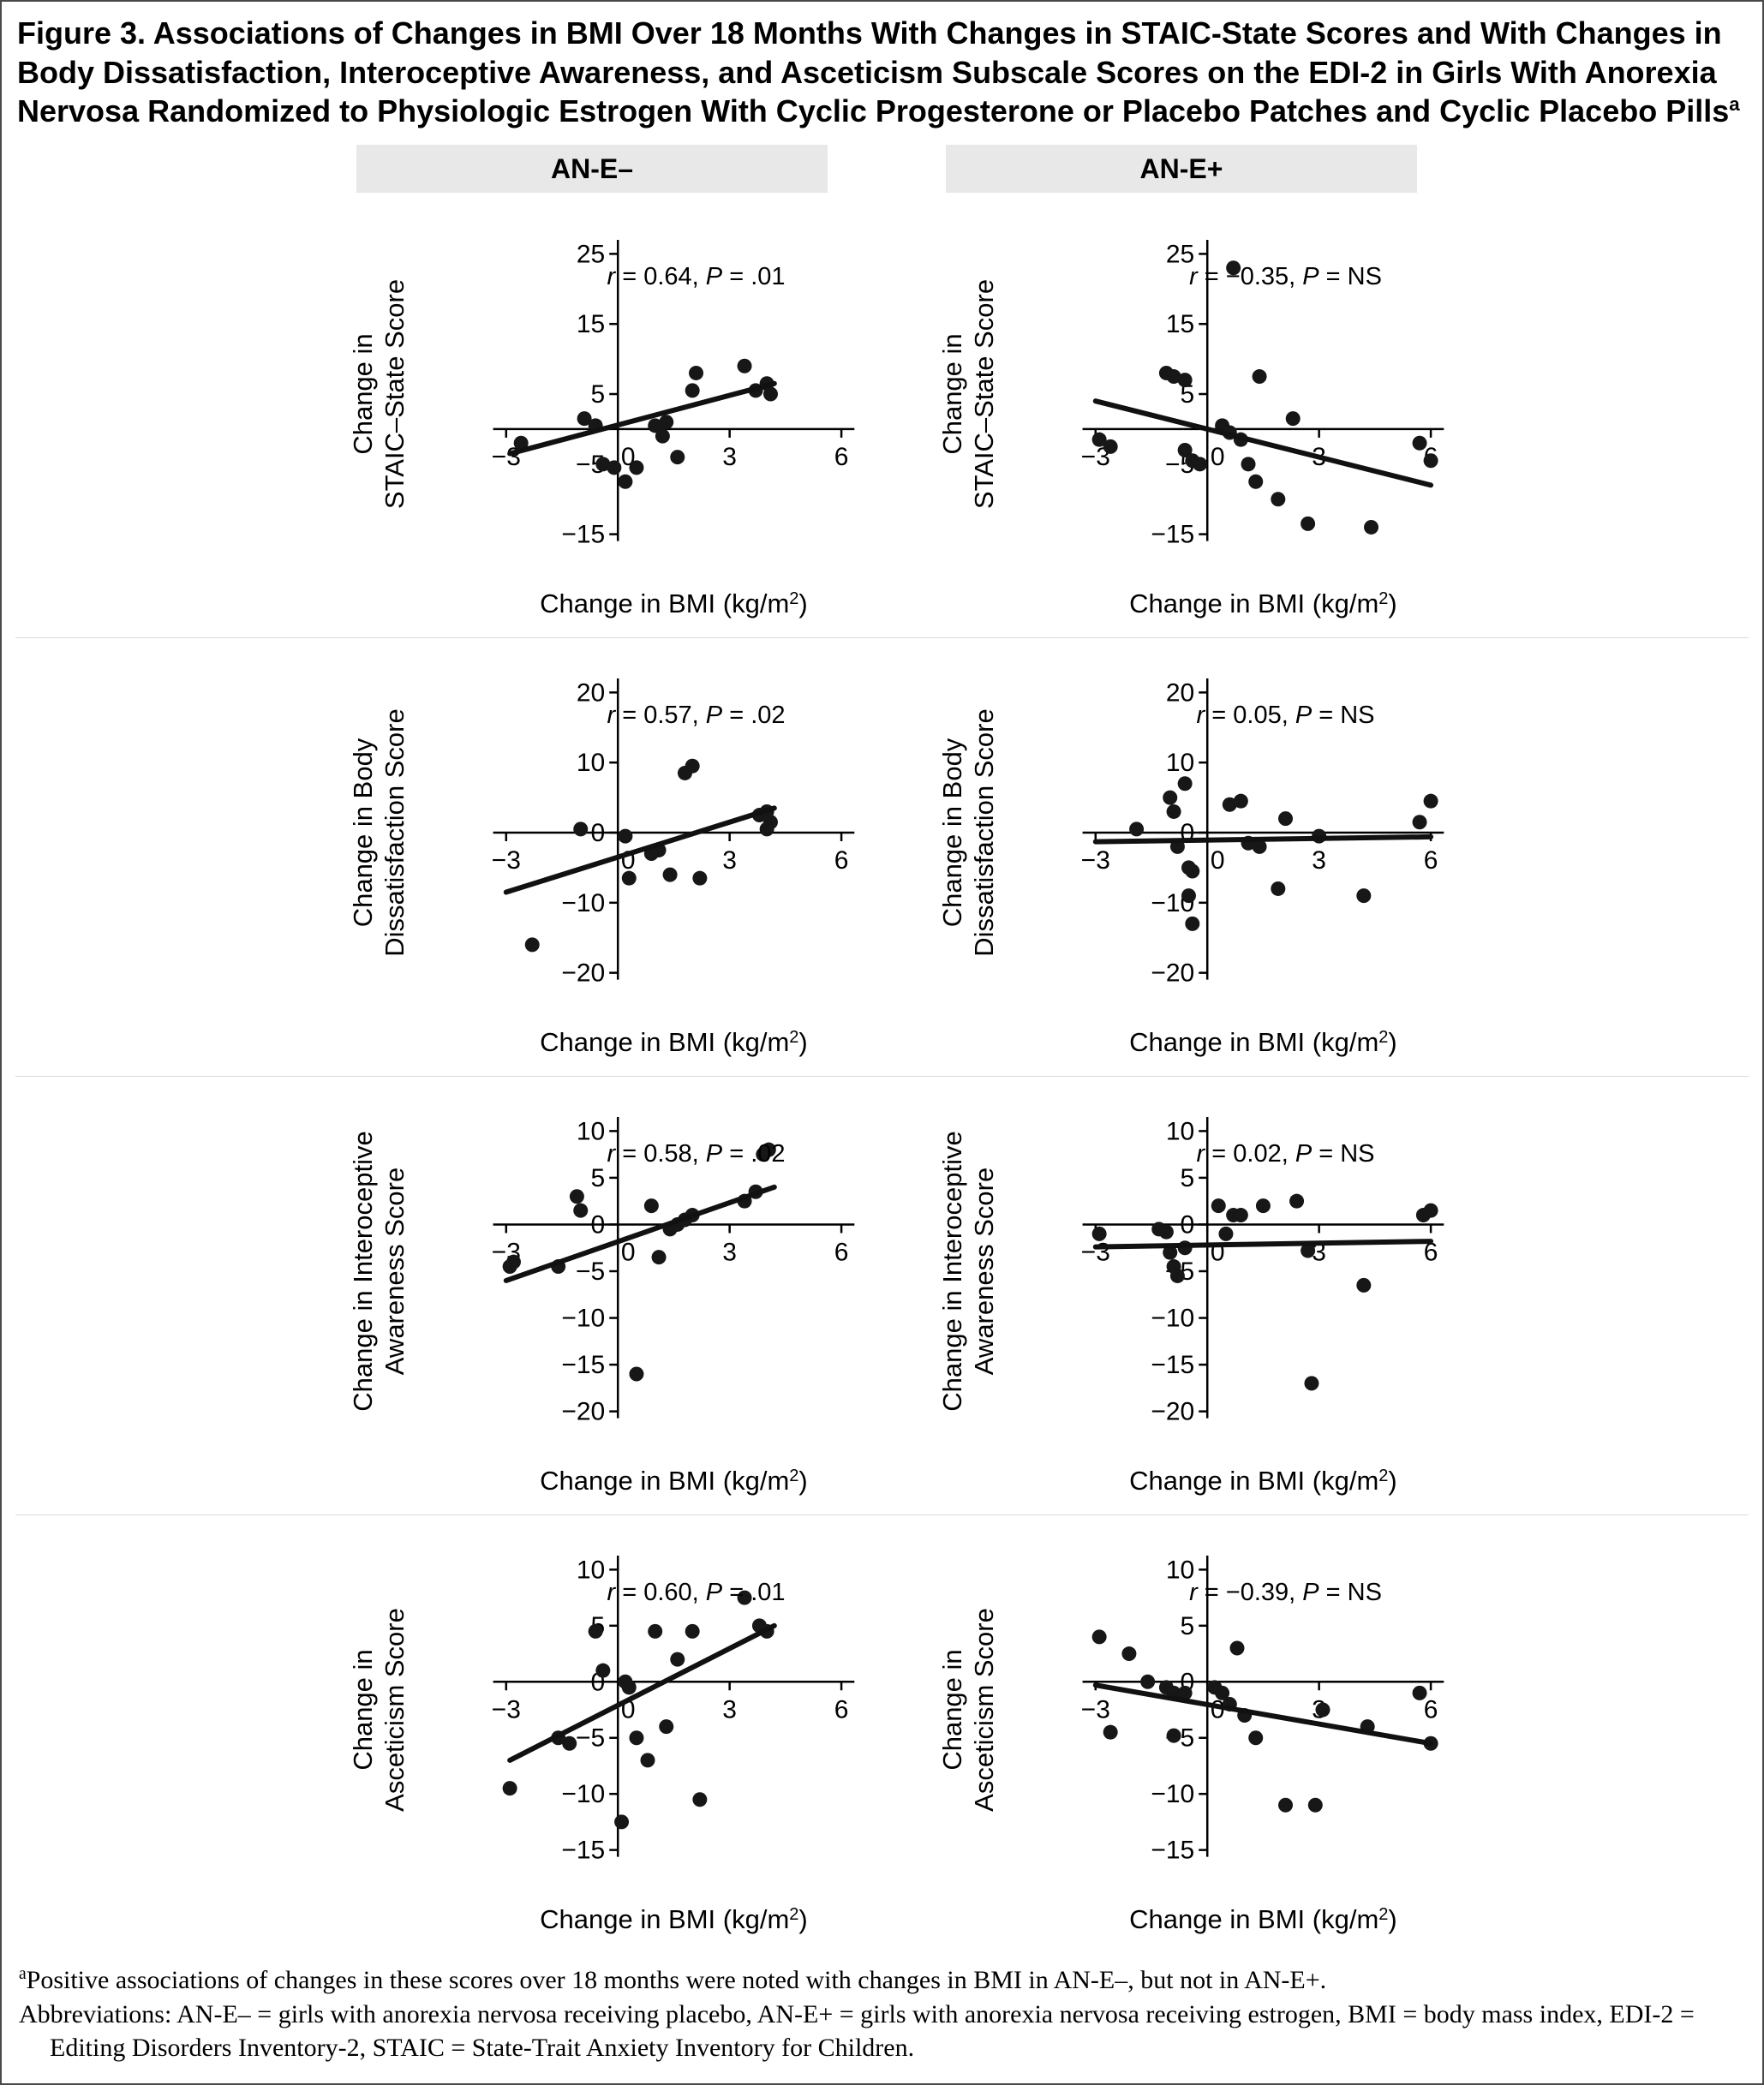 Image resolution: width=1764 pixels, height=2085 pixels. Describe the element at coordinates (1188, 1225) in the screenshot. I see `y-tick-label: 0` at that location.